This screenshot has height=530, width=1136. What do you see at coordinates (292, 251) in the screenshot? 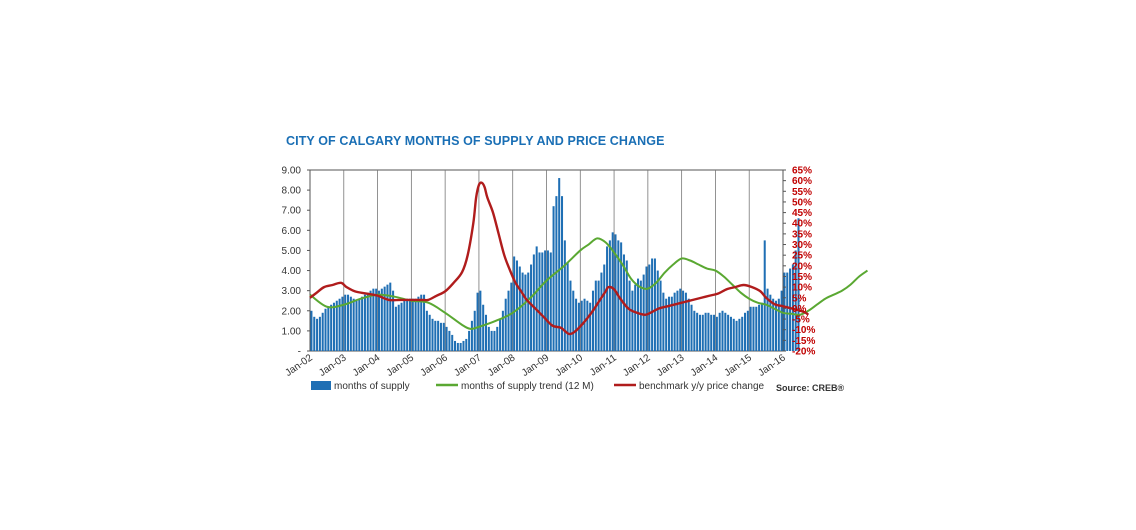
I see `y-left-tick-label: 5.00` at bounding box center [292, 251].